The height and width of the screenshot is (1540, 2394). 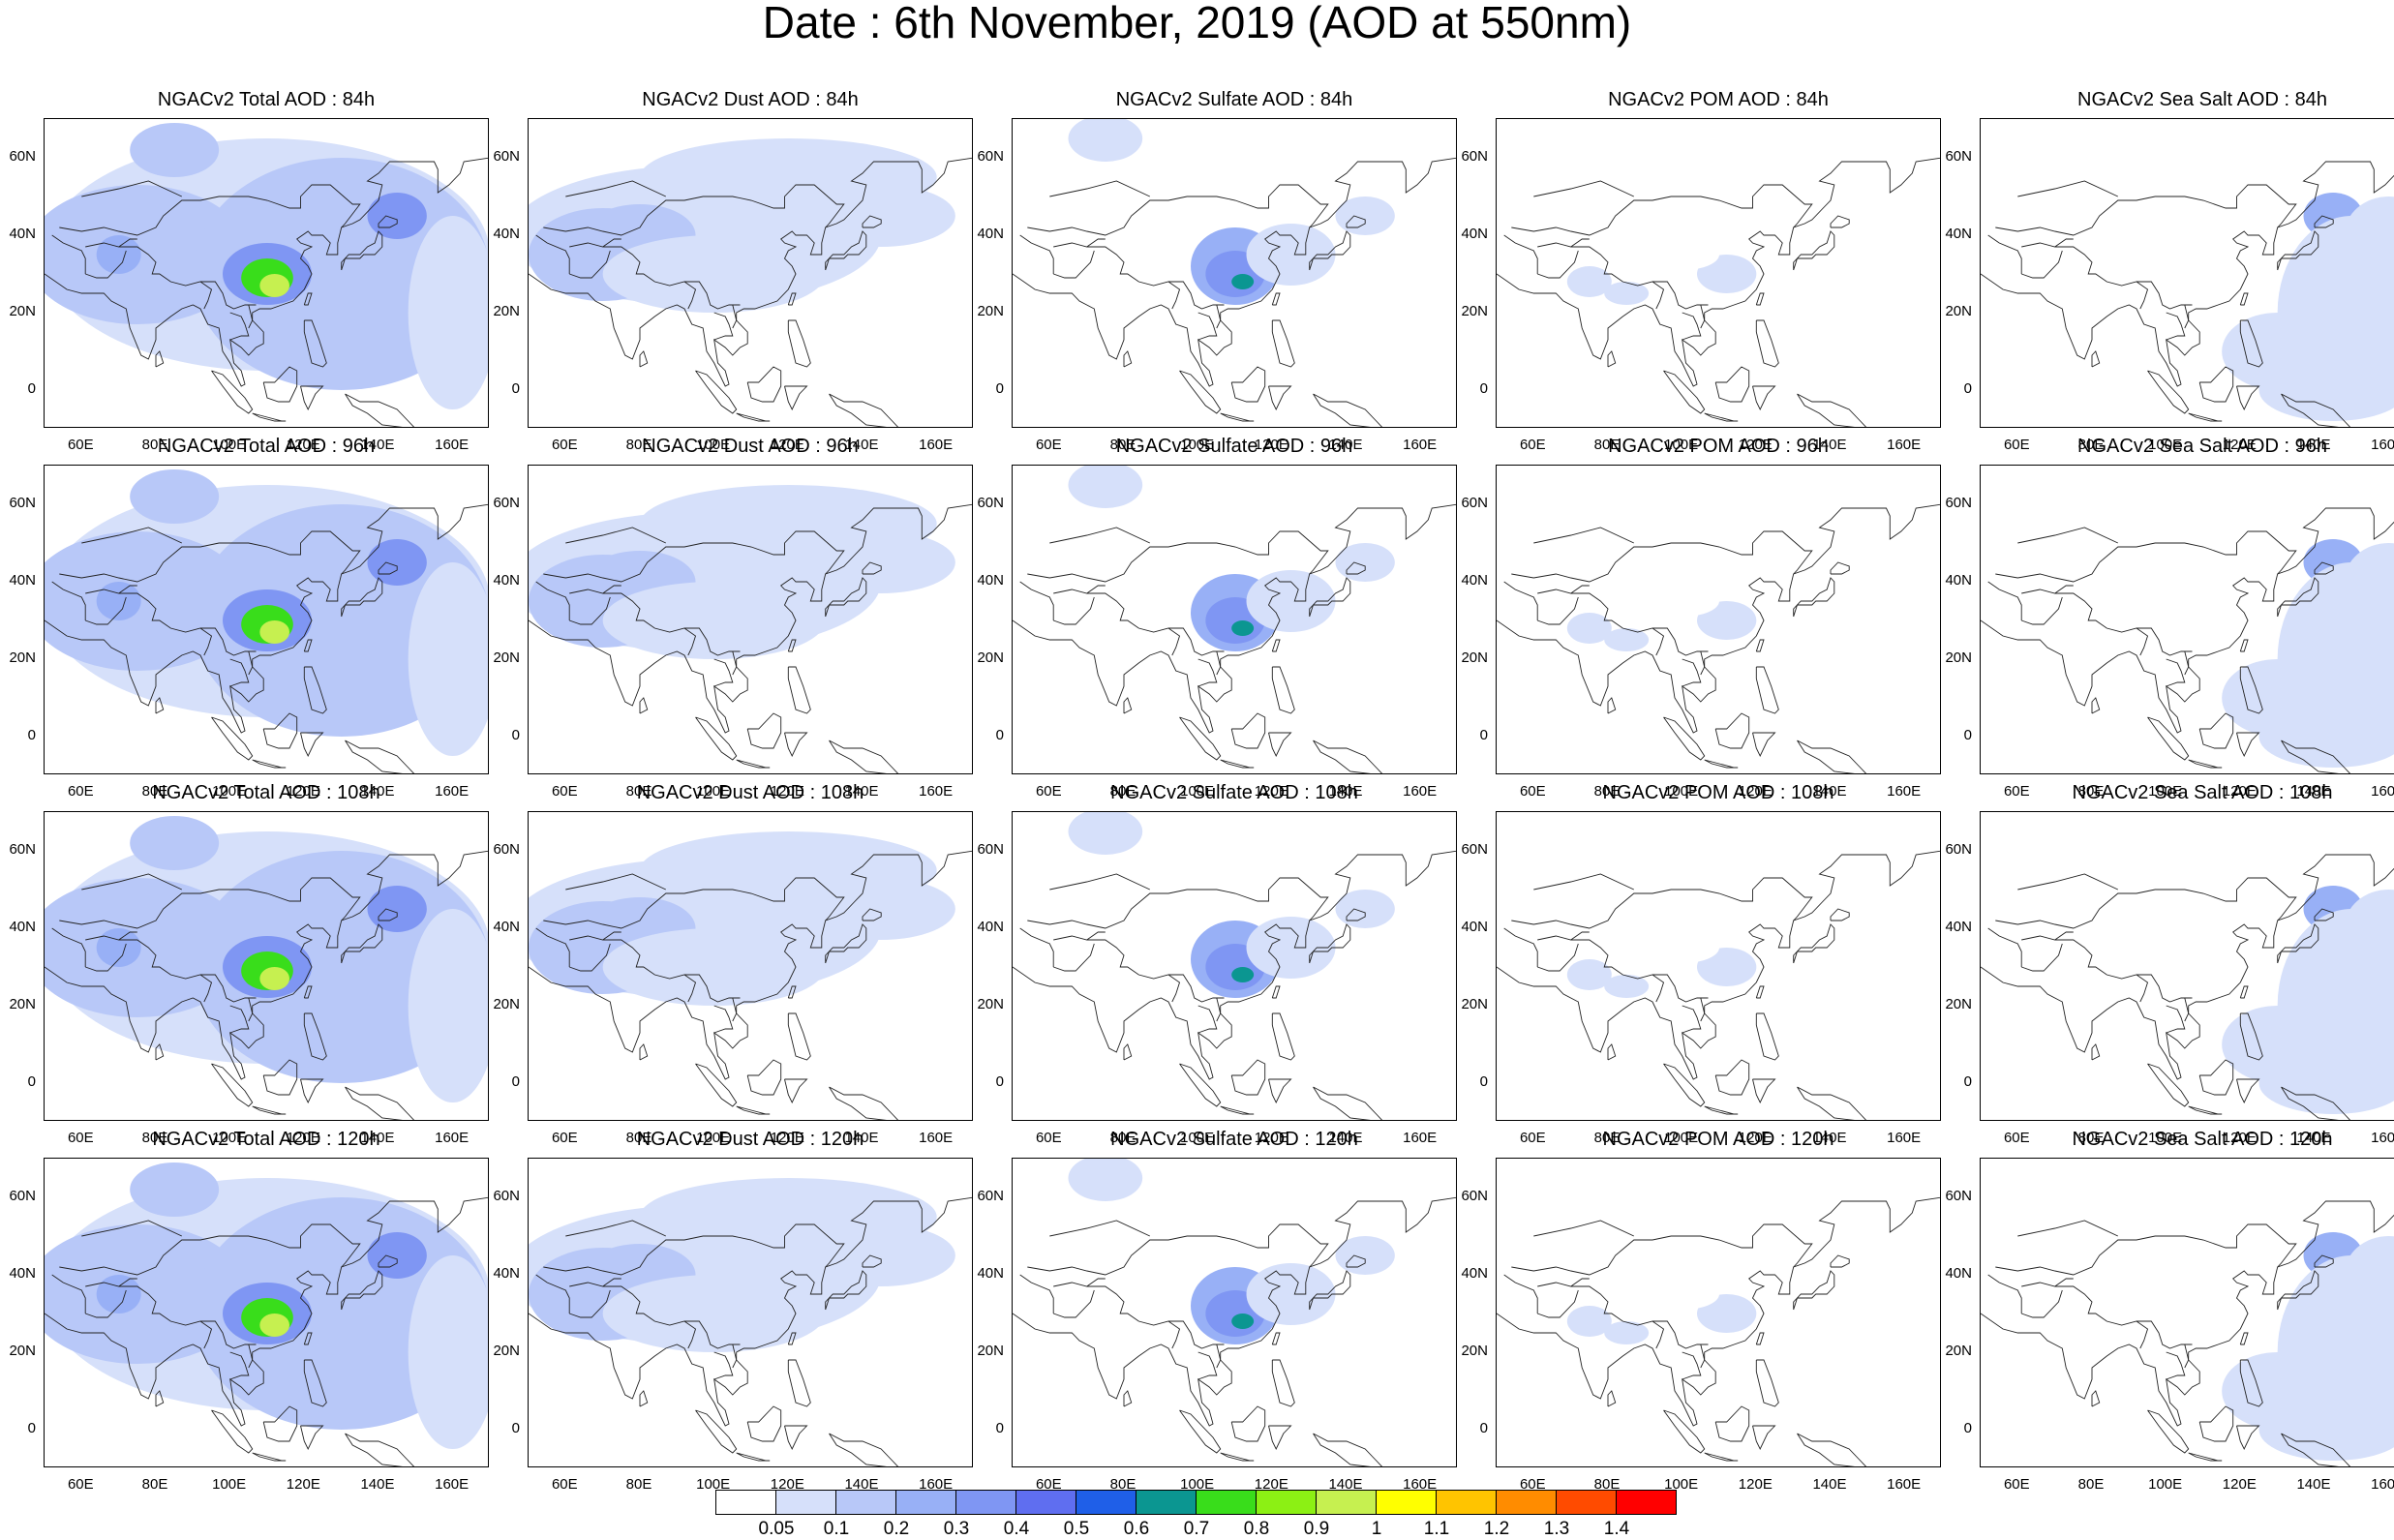 What do you see at coordinates (2187, 447) in the screenshot?
I see `panel-title: NGACv2 Sea Salt AOD : 96h` at bounding box center [2187, 447].